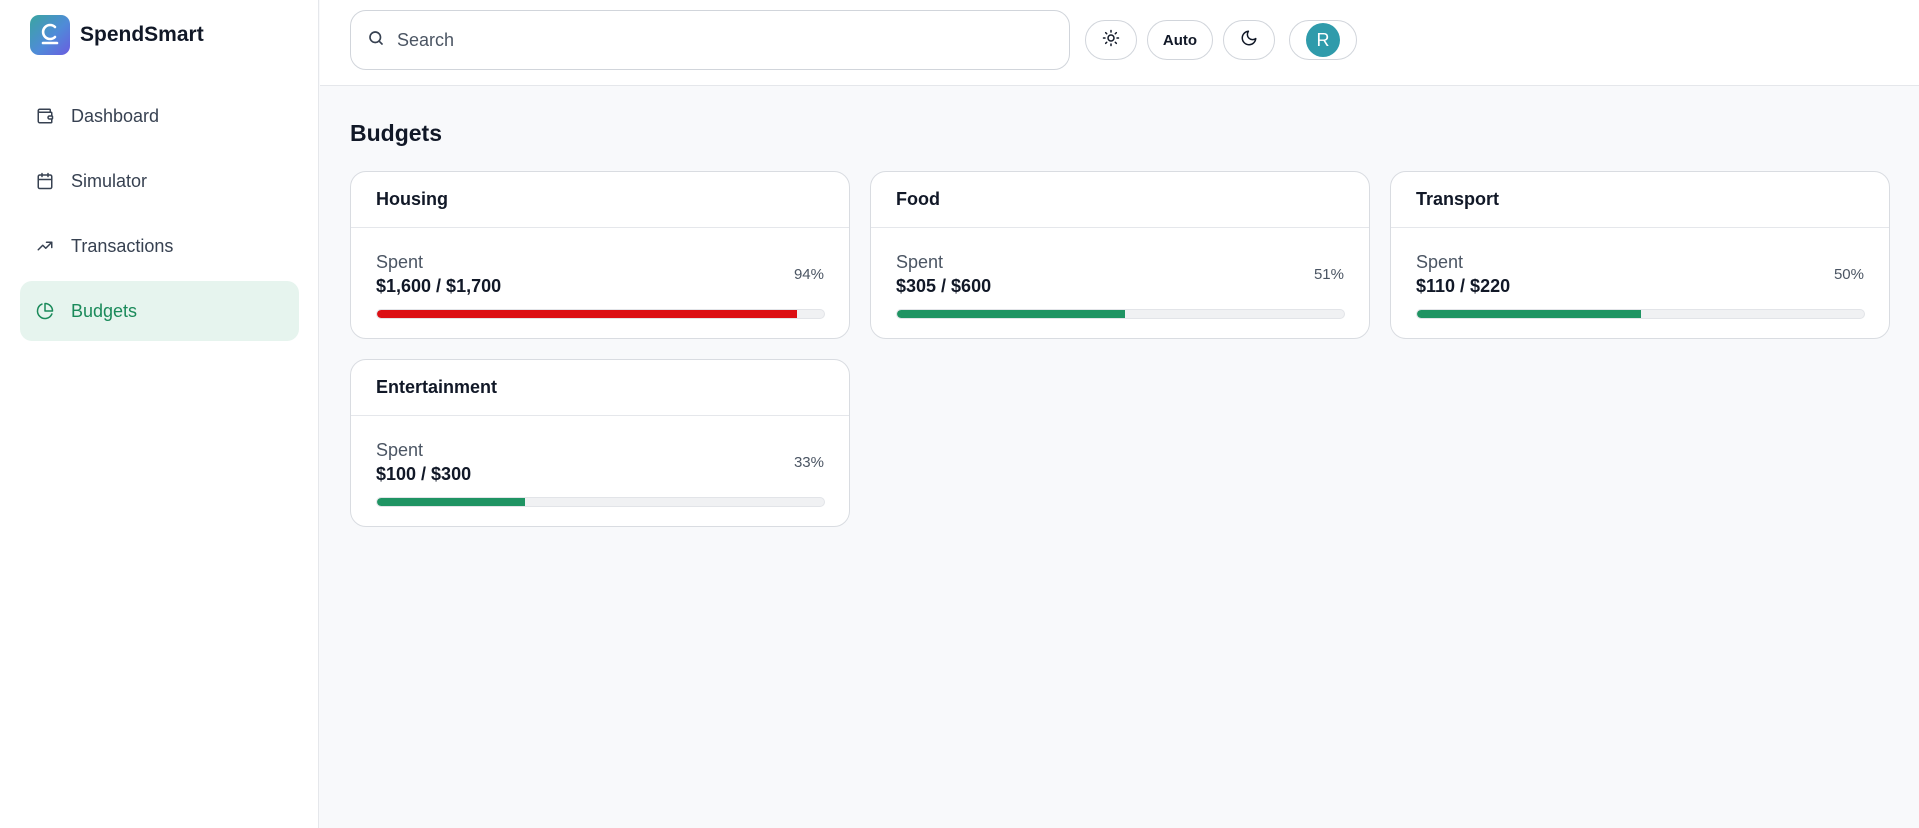 This screenshot has width=1919, height=828. I want to click on budget-name: Food, so click(1120, 200).